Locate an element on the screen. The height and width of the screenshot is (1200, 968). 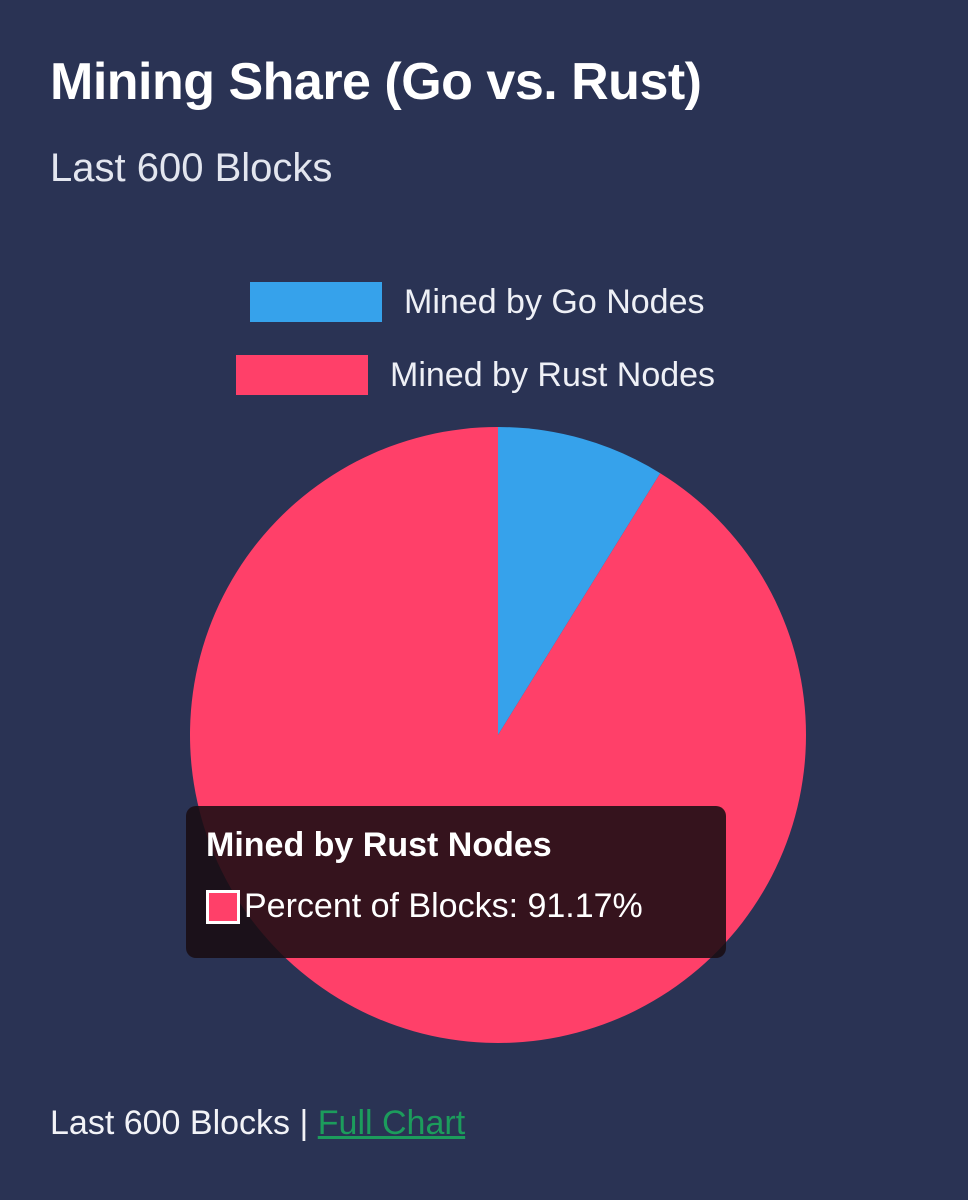
legend-item-rust: Mined by Rust Nodes is located at coordinates (475, 375).